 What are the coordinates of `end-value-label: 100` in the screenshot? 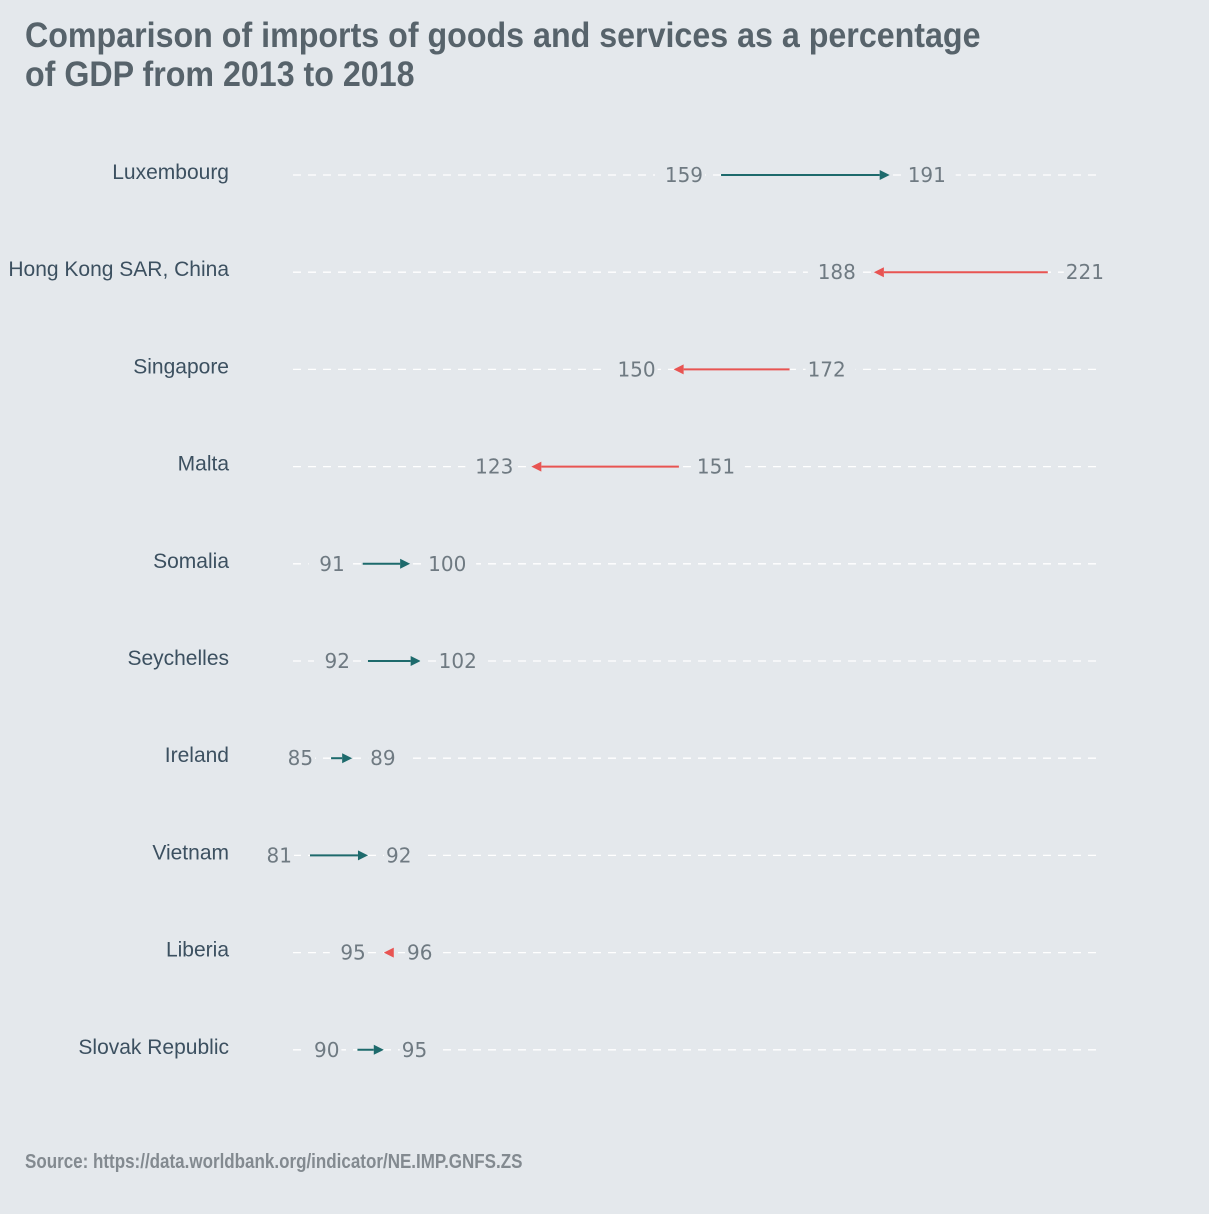 It's located at (447, 564).